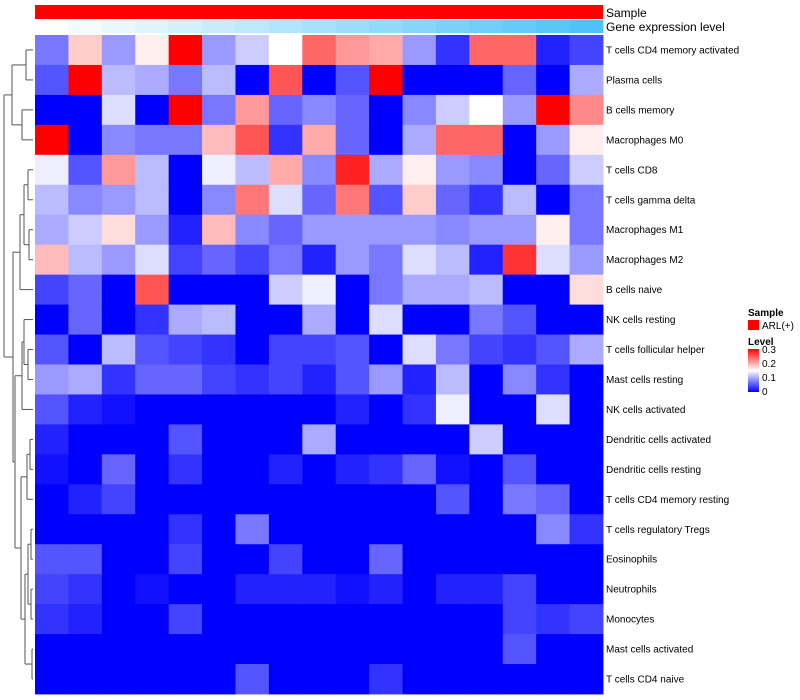 This screenshot has height=700, width=800. I want to click on column-annotation-bars, so click(319, 19).